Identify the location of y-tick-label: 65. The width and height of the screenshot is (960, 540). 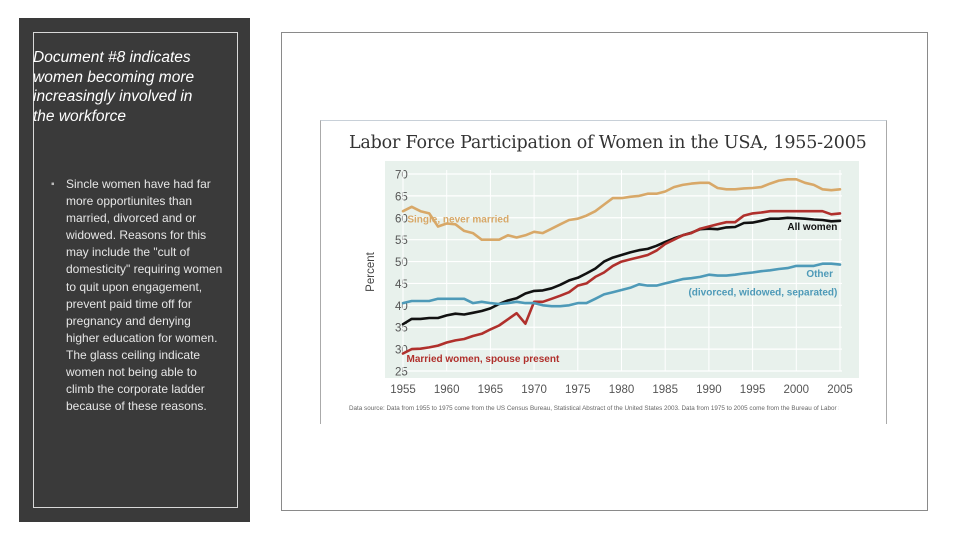
(401, 197).